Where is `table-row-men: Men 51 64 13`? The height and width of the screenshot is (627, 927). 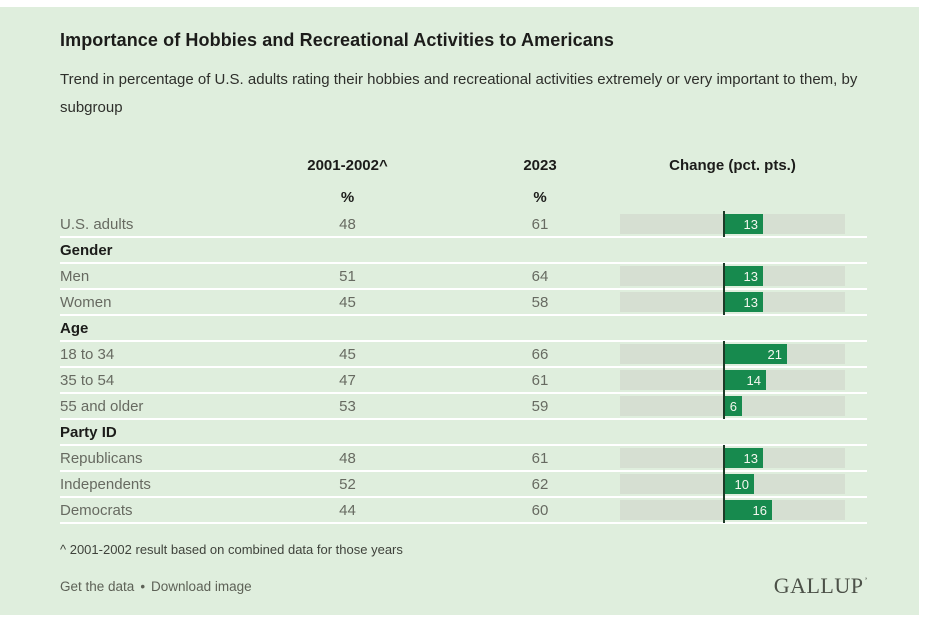
table-row-men: Men 51 64 13 is located at coordinates (463, 276).